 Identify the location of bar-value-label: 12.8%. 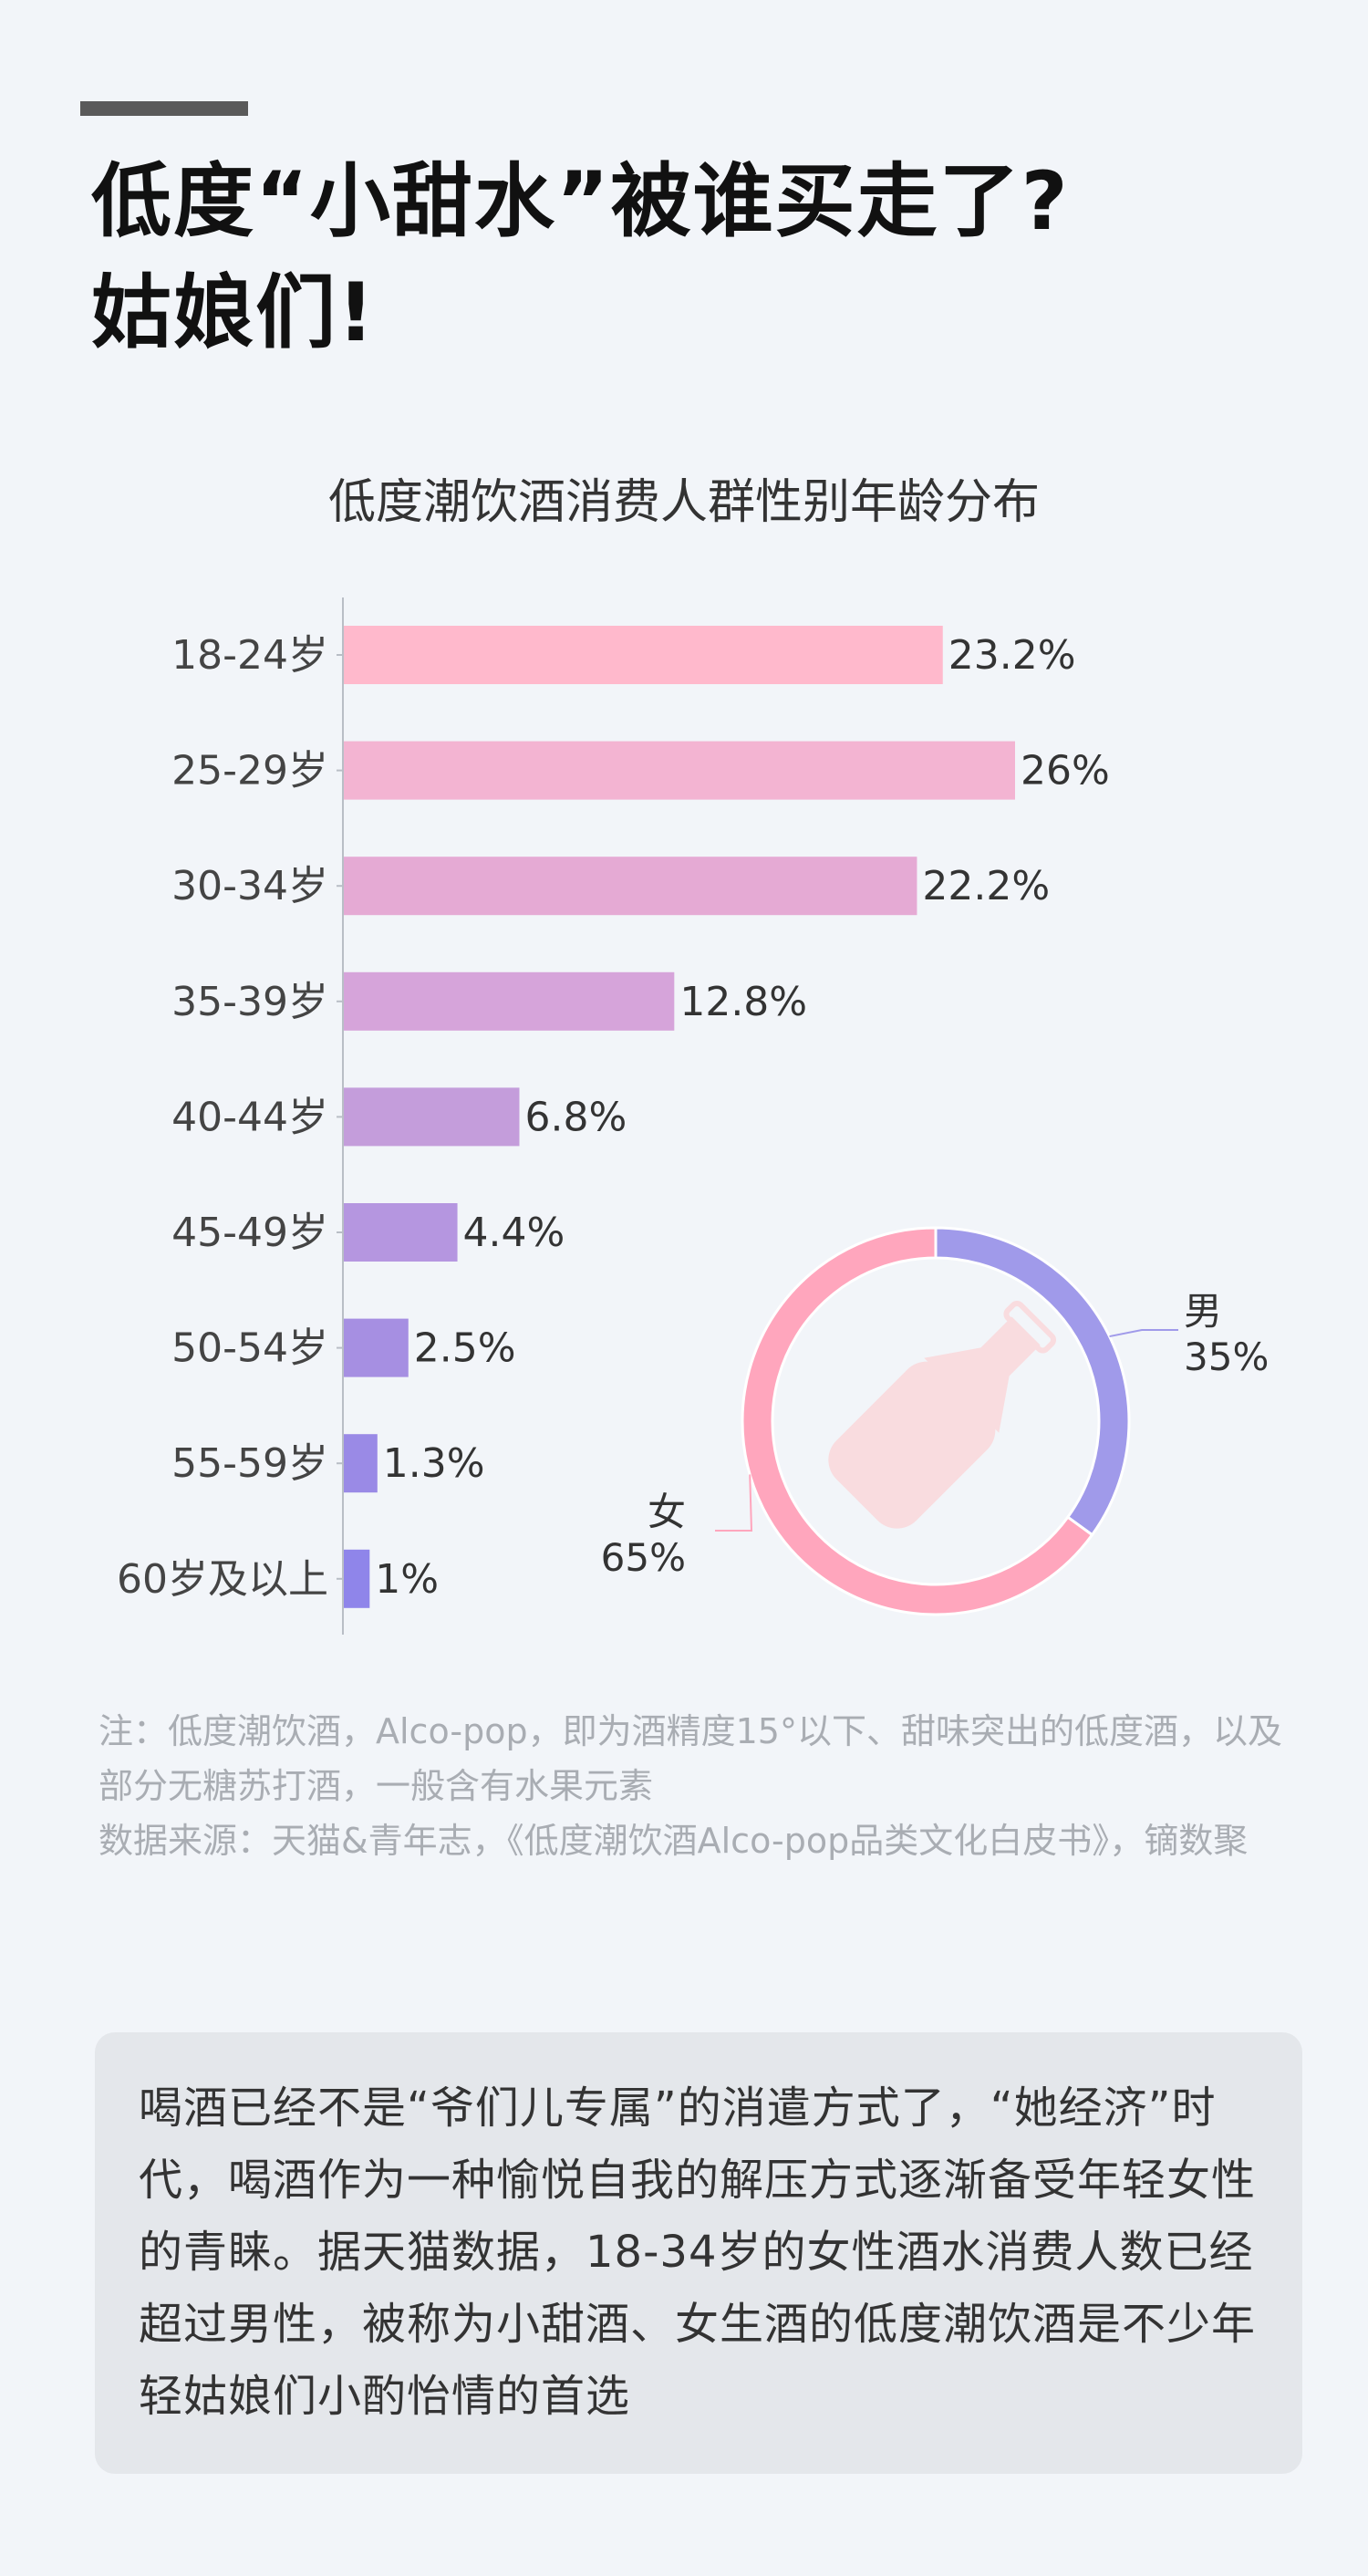
(743, 1002).